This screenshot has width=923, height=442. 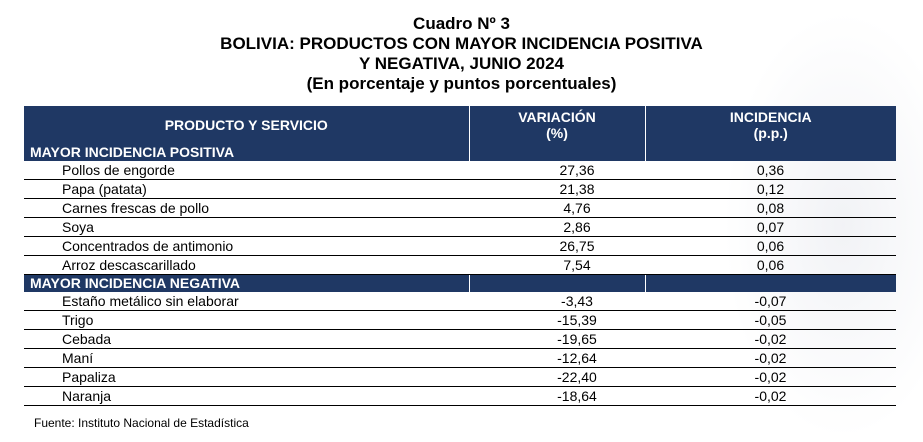 I want to click on table-row: Concentrados de antimonio 26,75 0,06, so click(x=460, y=246).